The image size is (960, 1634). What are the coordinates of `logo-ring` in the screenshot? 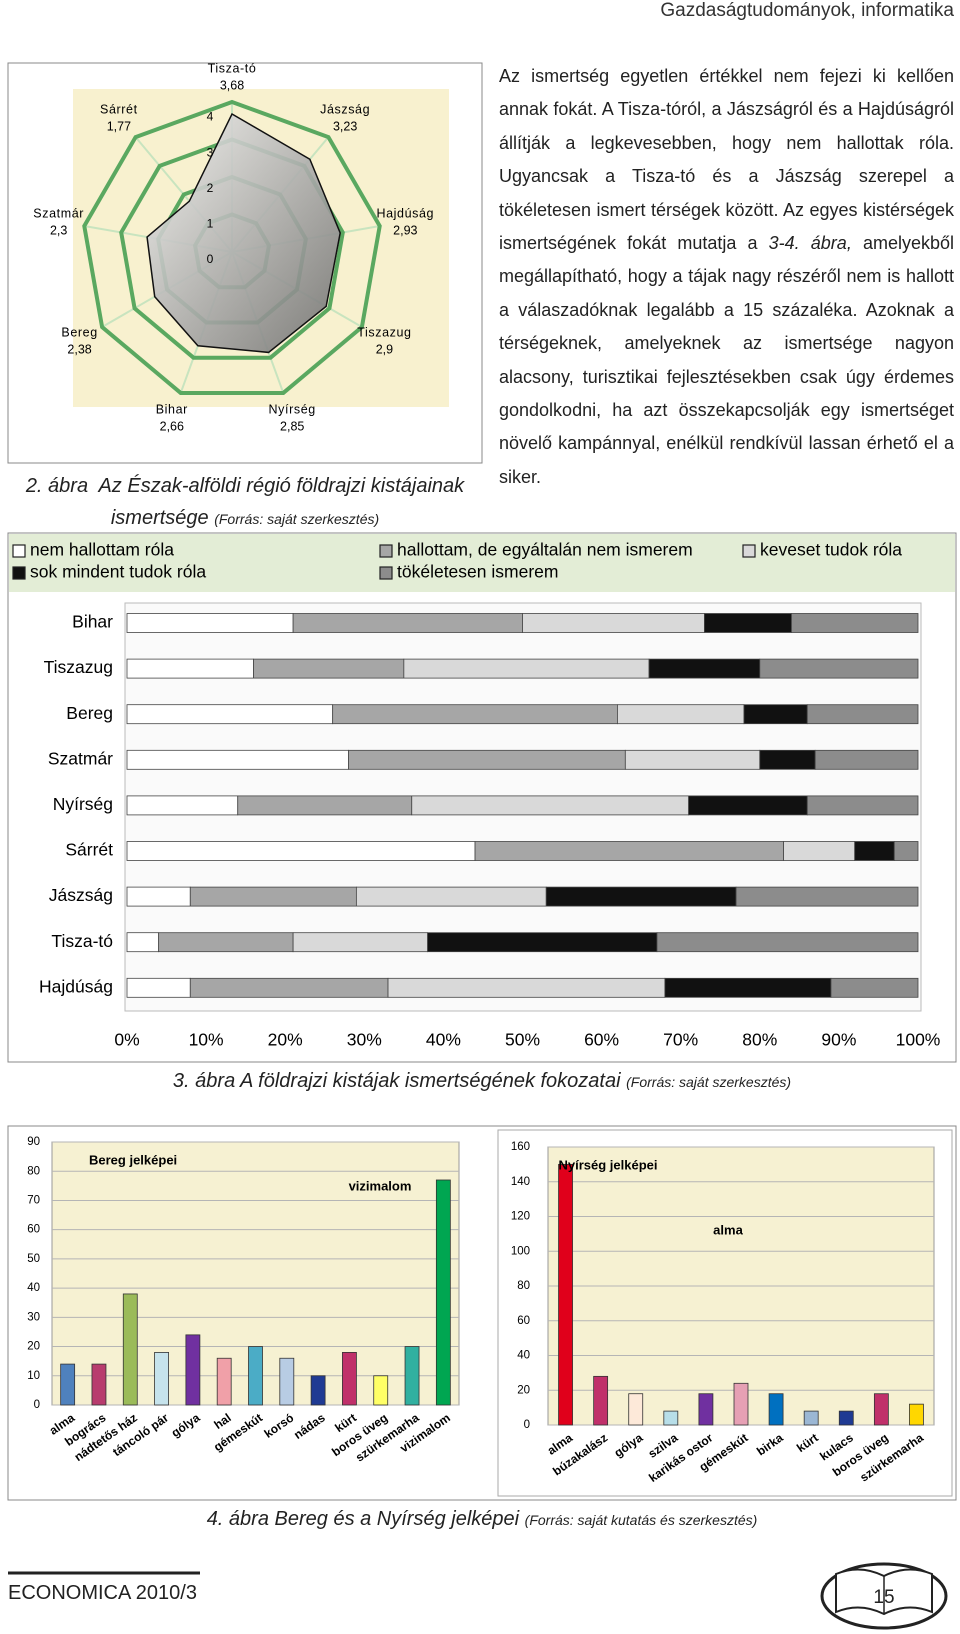 It's located at (884, 1596).